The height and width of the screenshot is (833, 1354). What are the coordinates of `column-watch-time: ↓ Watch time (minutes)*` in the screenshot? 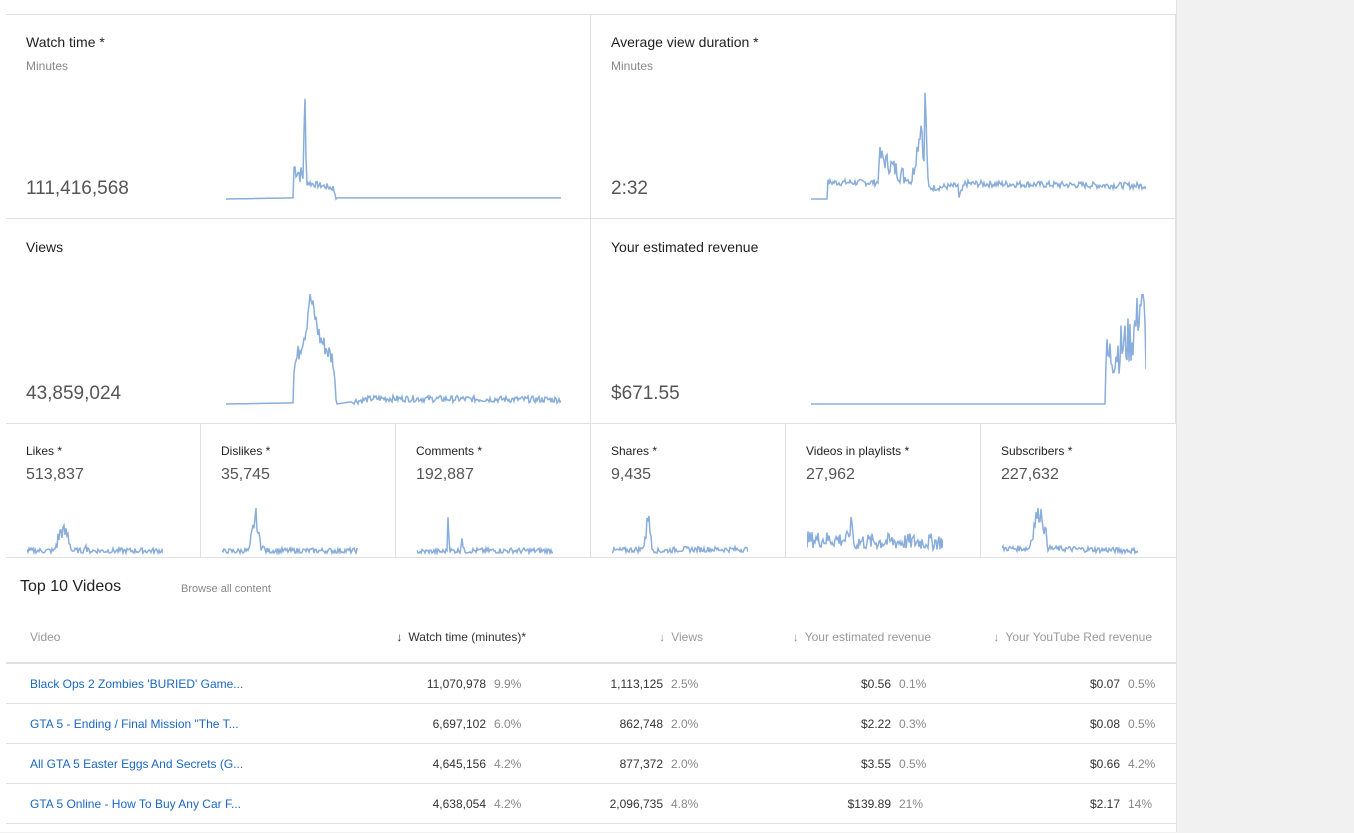 It's located at (428, 638).